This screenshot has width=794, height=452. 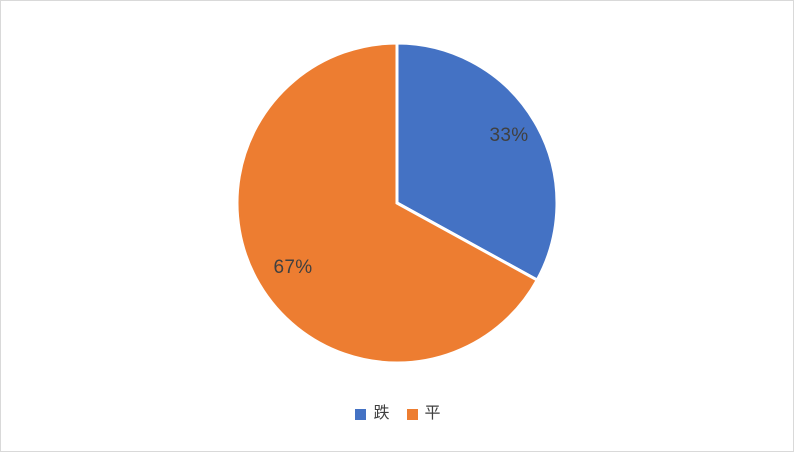 What do you see at coordinates (432, 413) in the screenshot?
I see `legend-label-ping: 平` at bounding box center [432, 413].